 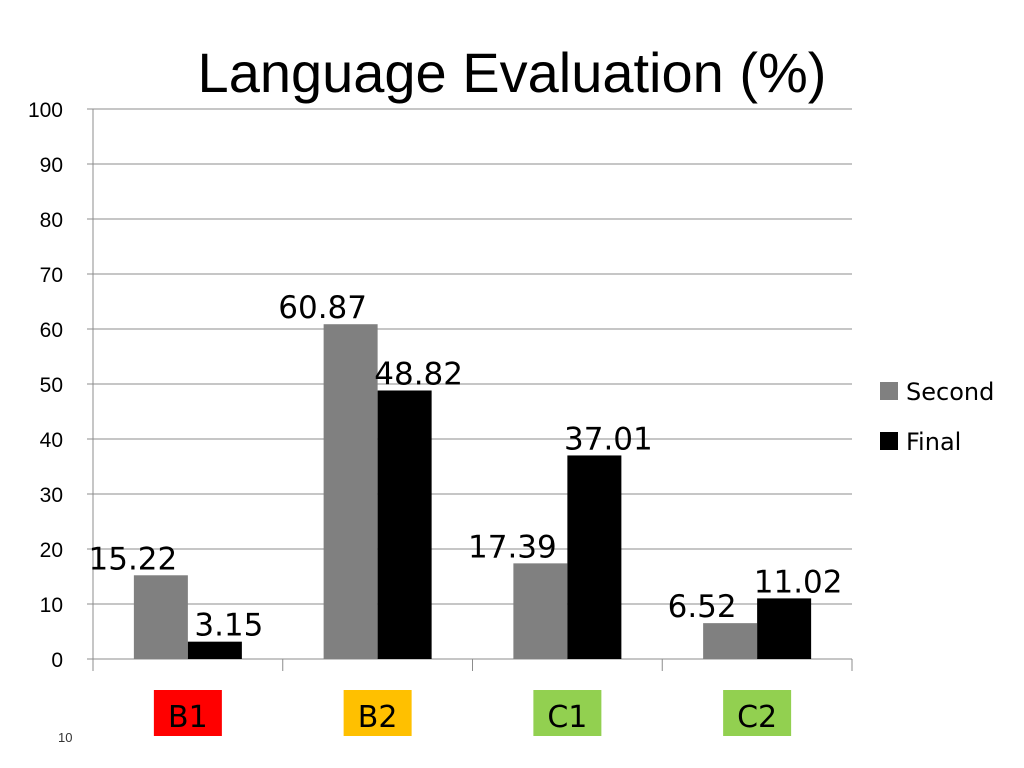 What do you see at coordinates (404, 524) in the screenshot?
I see `bar-final-b2` at bounding box center [404, 524].